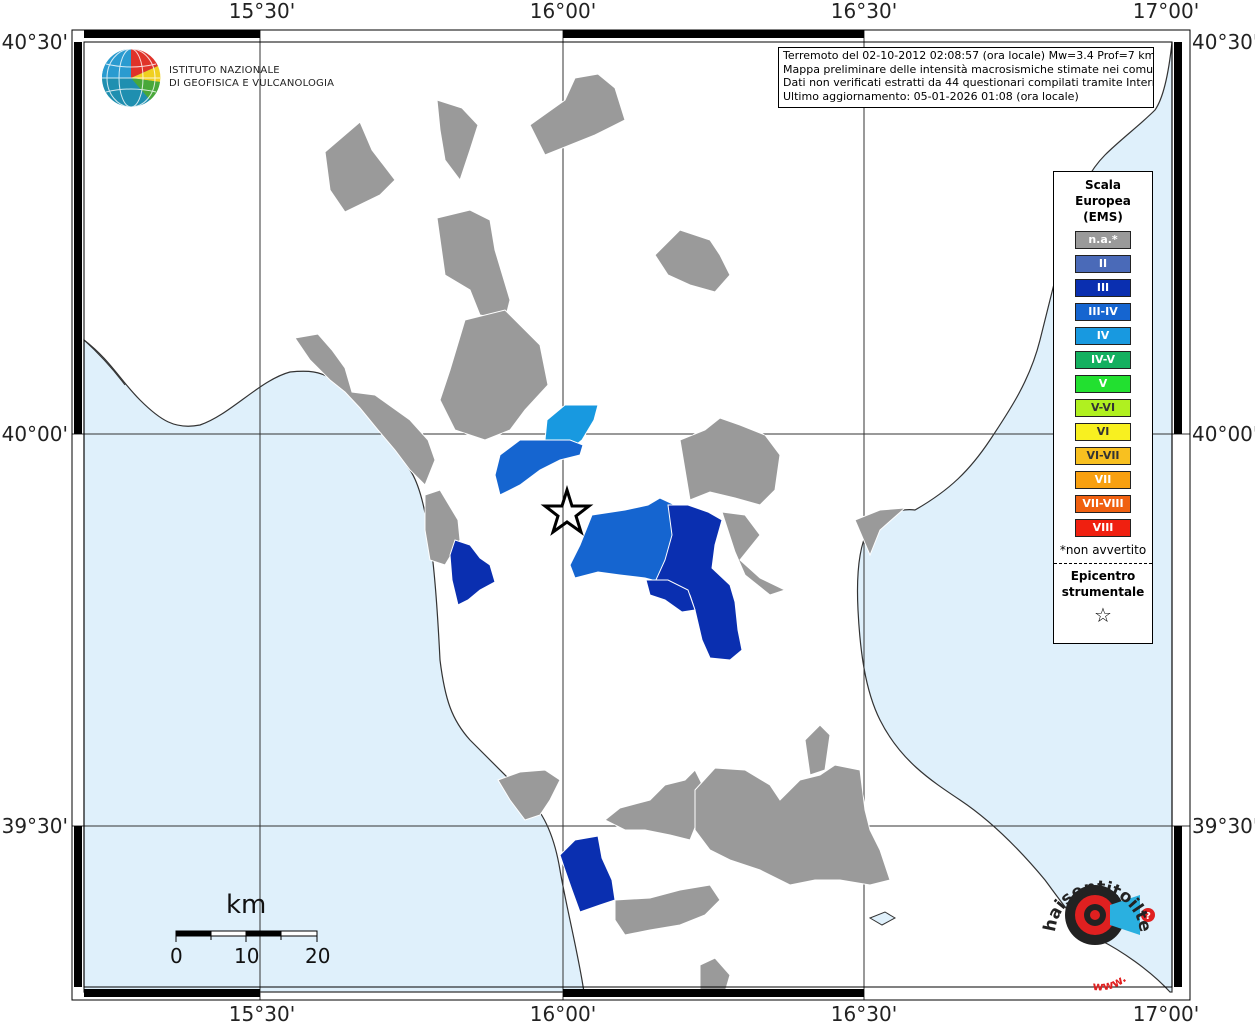  I want to click on legend-swatch: n.a.*, so click(1103, 240).